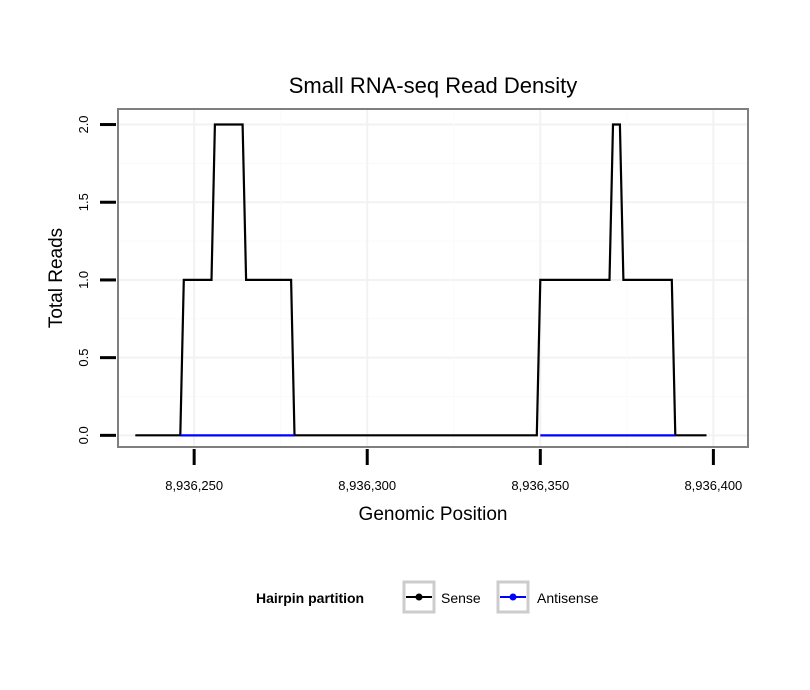  Describe the element at coordinates (433, 85) in the screenshot. I see `chart-title: Small RNA-seq Read Density` at that location.